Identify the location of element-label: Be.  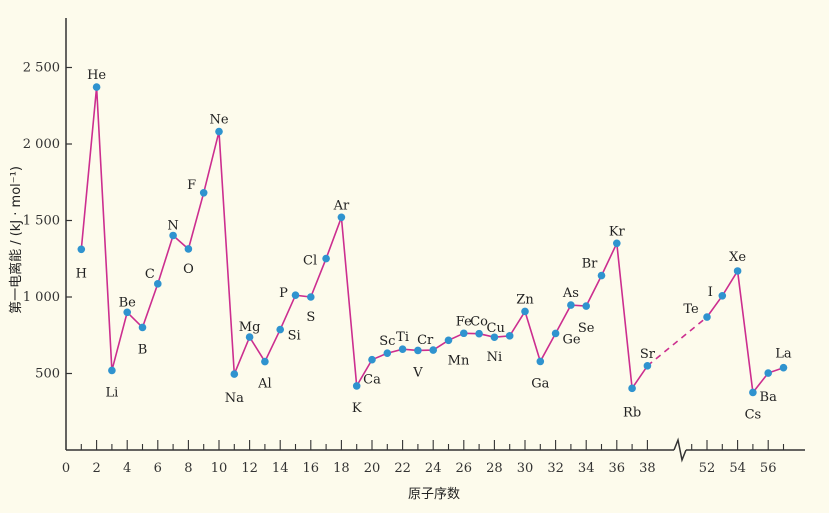
(128, 302).